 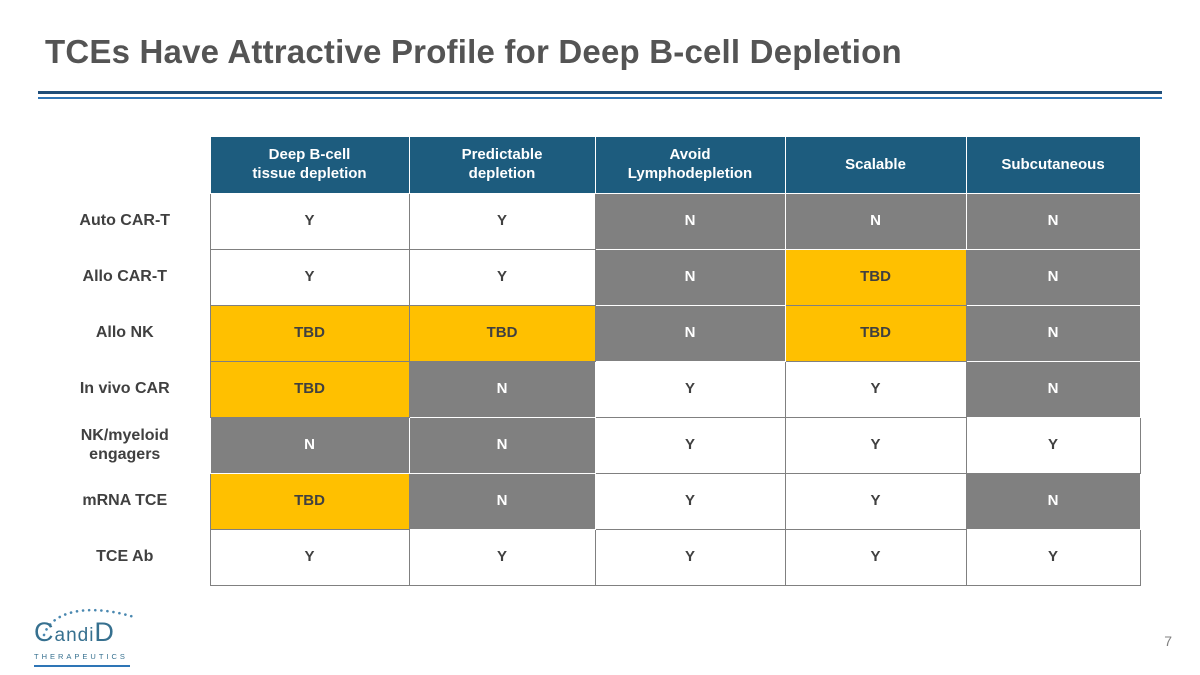 What do you see at coordinates (600, 95) in the screenshot?
I see `title-divider` at bounding box center [600, 95].